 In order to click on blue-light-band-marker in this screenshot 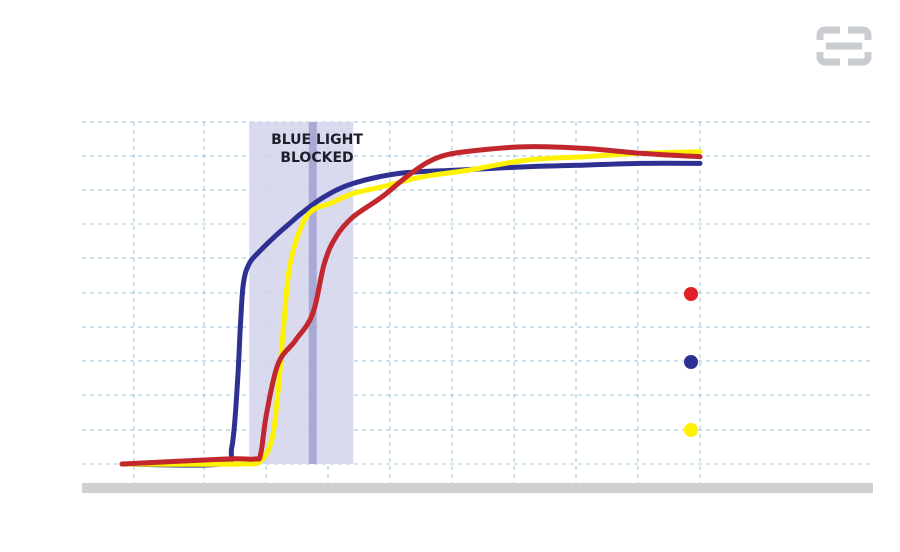, I will do `click(312, 293)`.